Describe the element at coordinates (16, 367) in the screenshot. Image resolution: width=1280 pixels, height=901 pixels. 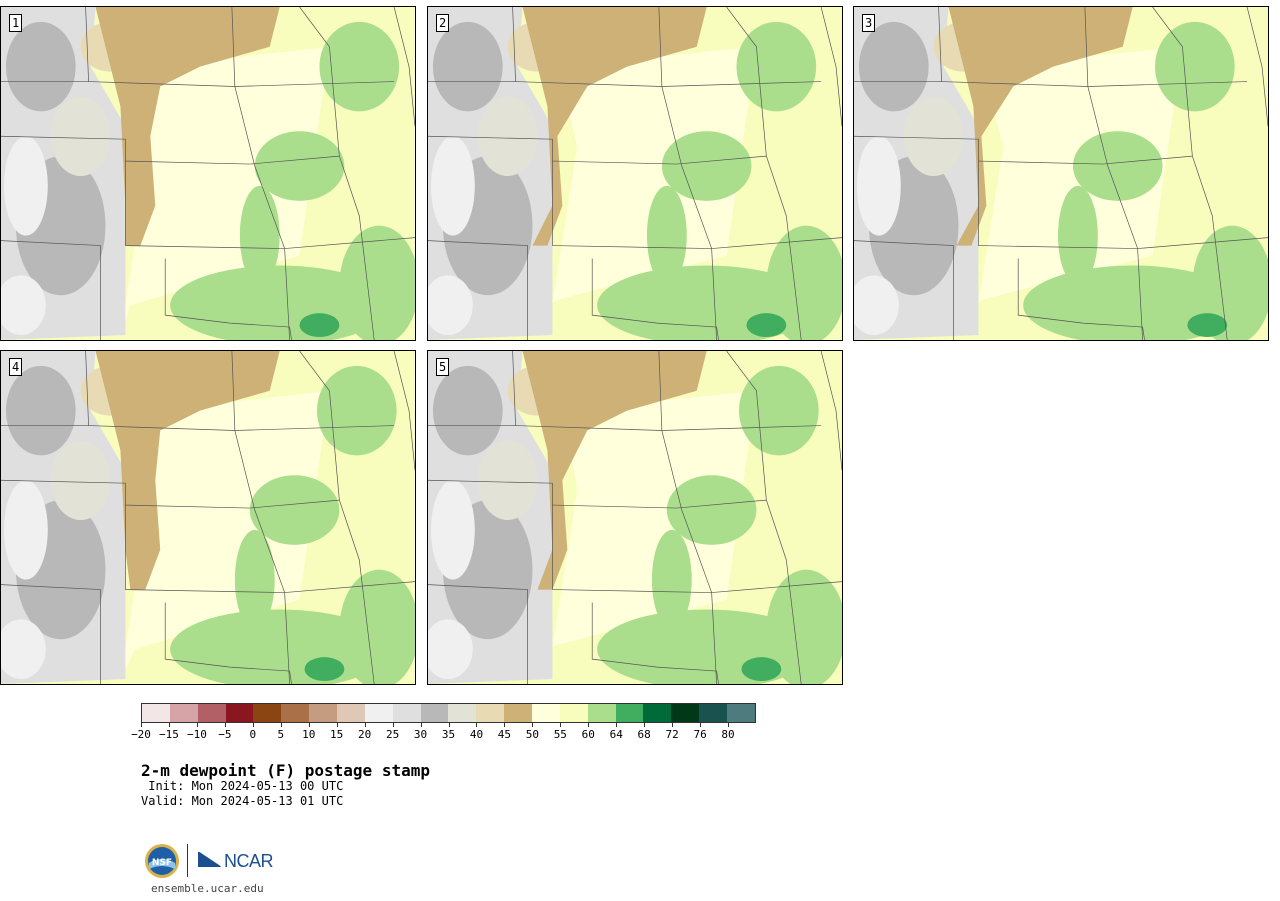
I see `panel-label: 4` at that location.